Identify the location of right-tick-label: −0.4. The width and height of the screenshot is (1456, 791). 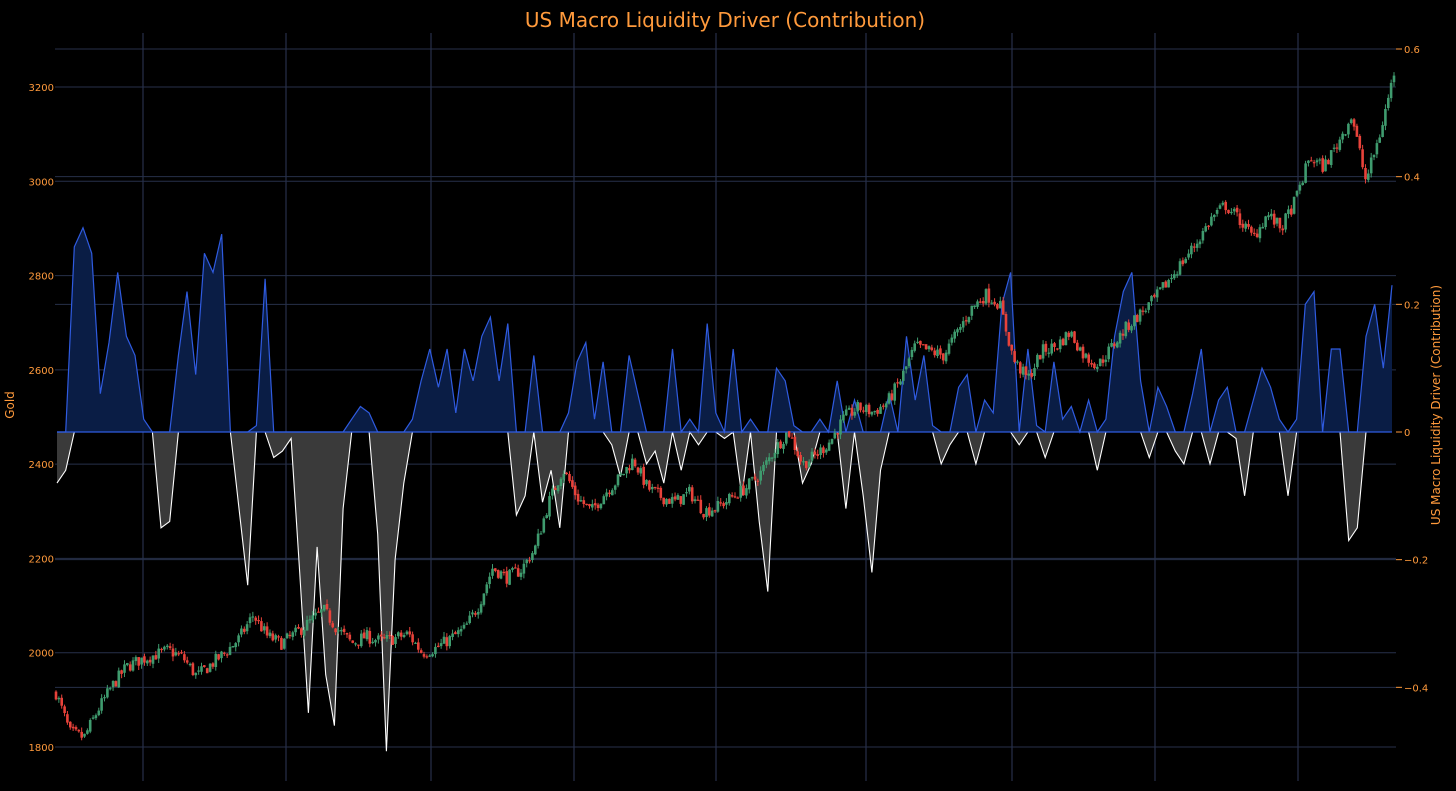
(1416, 688).